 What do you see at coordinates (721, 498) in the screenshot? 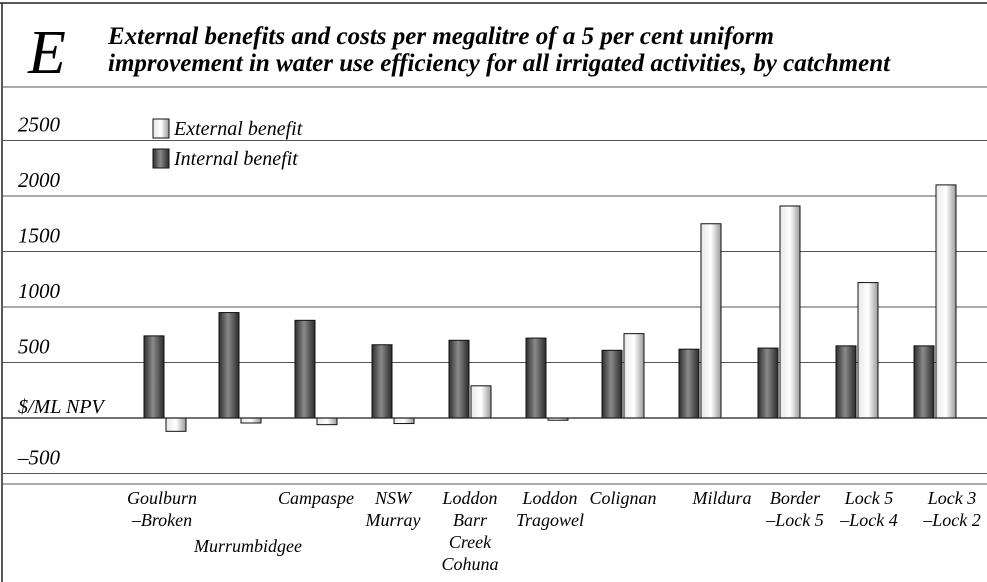
I see `category-label: Mildura` at bounding box center [721, 498].